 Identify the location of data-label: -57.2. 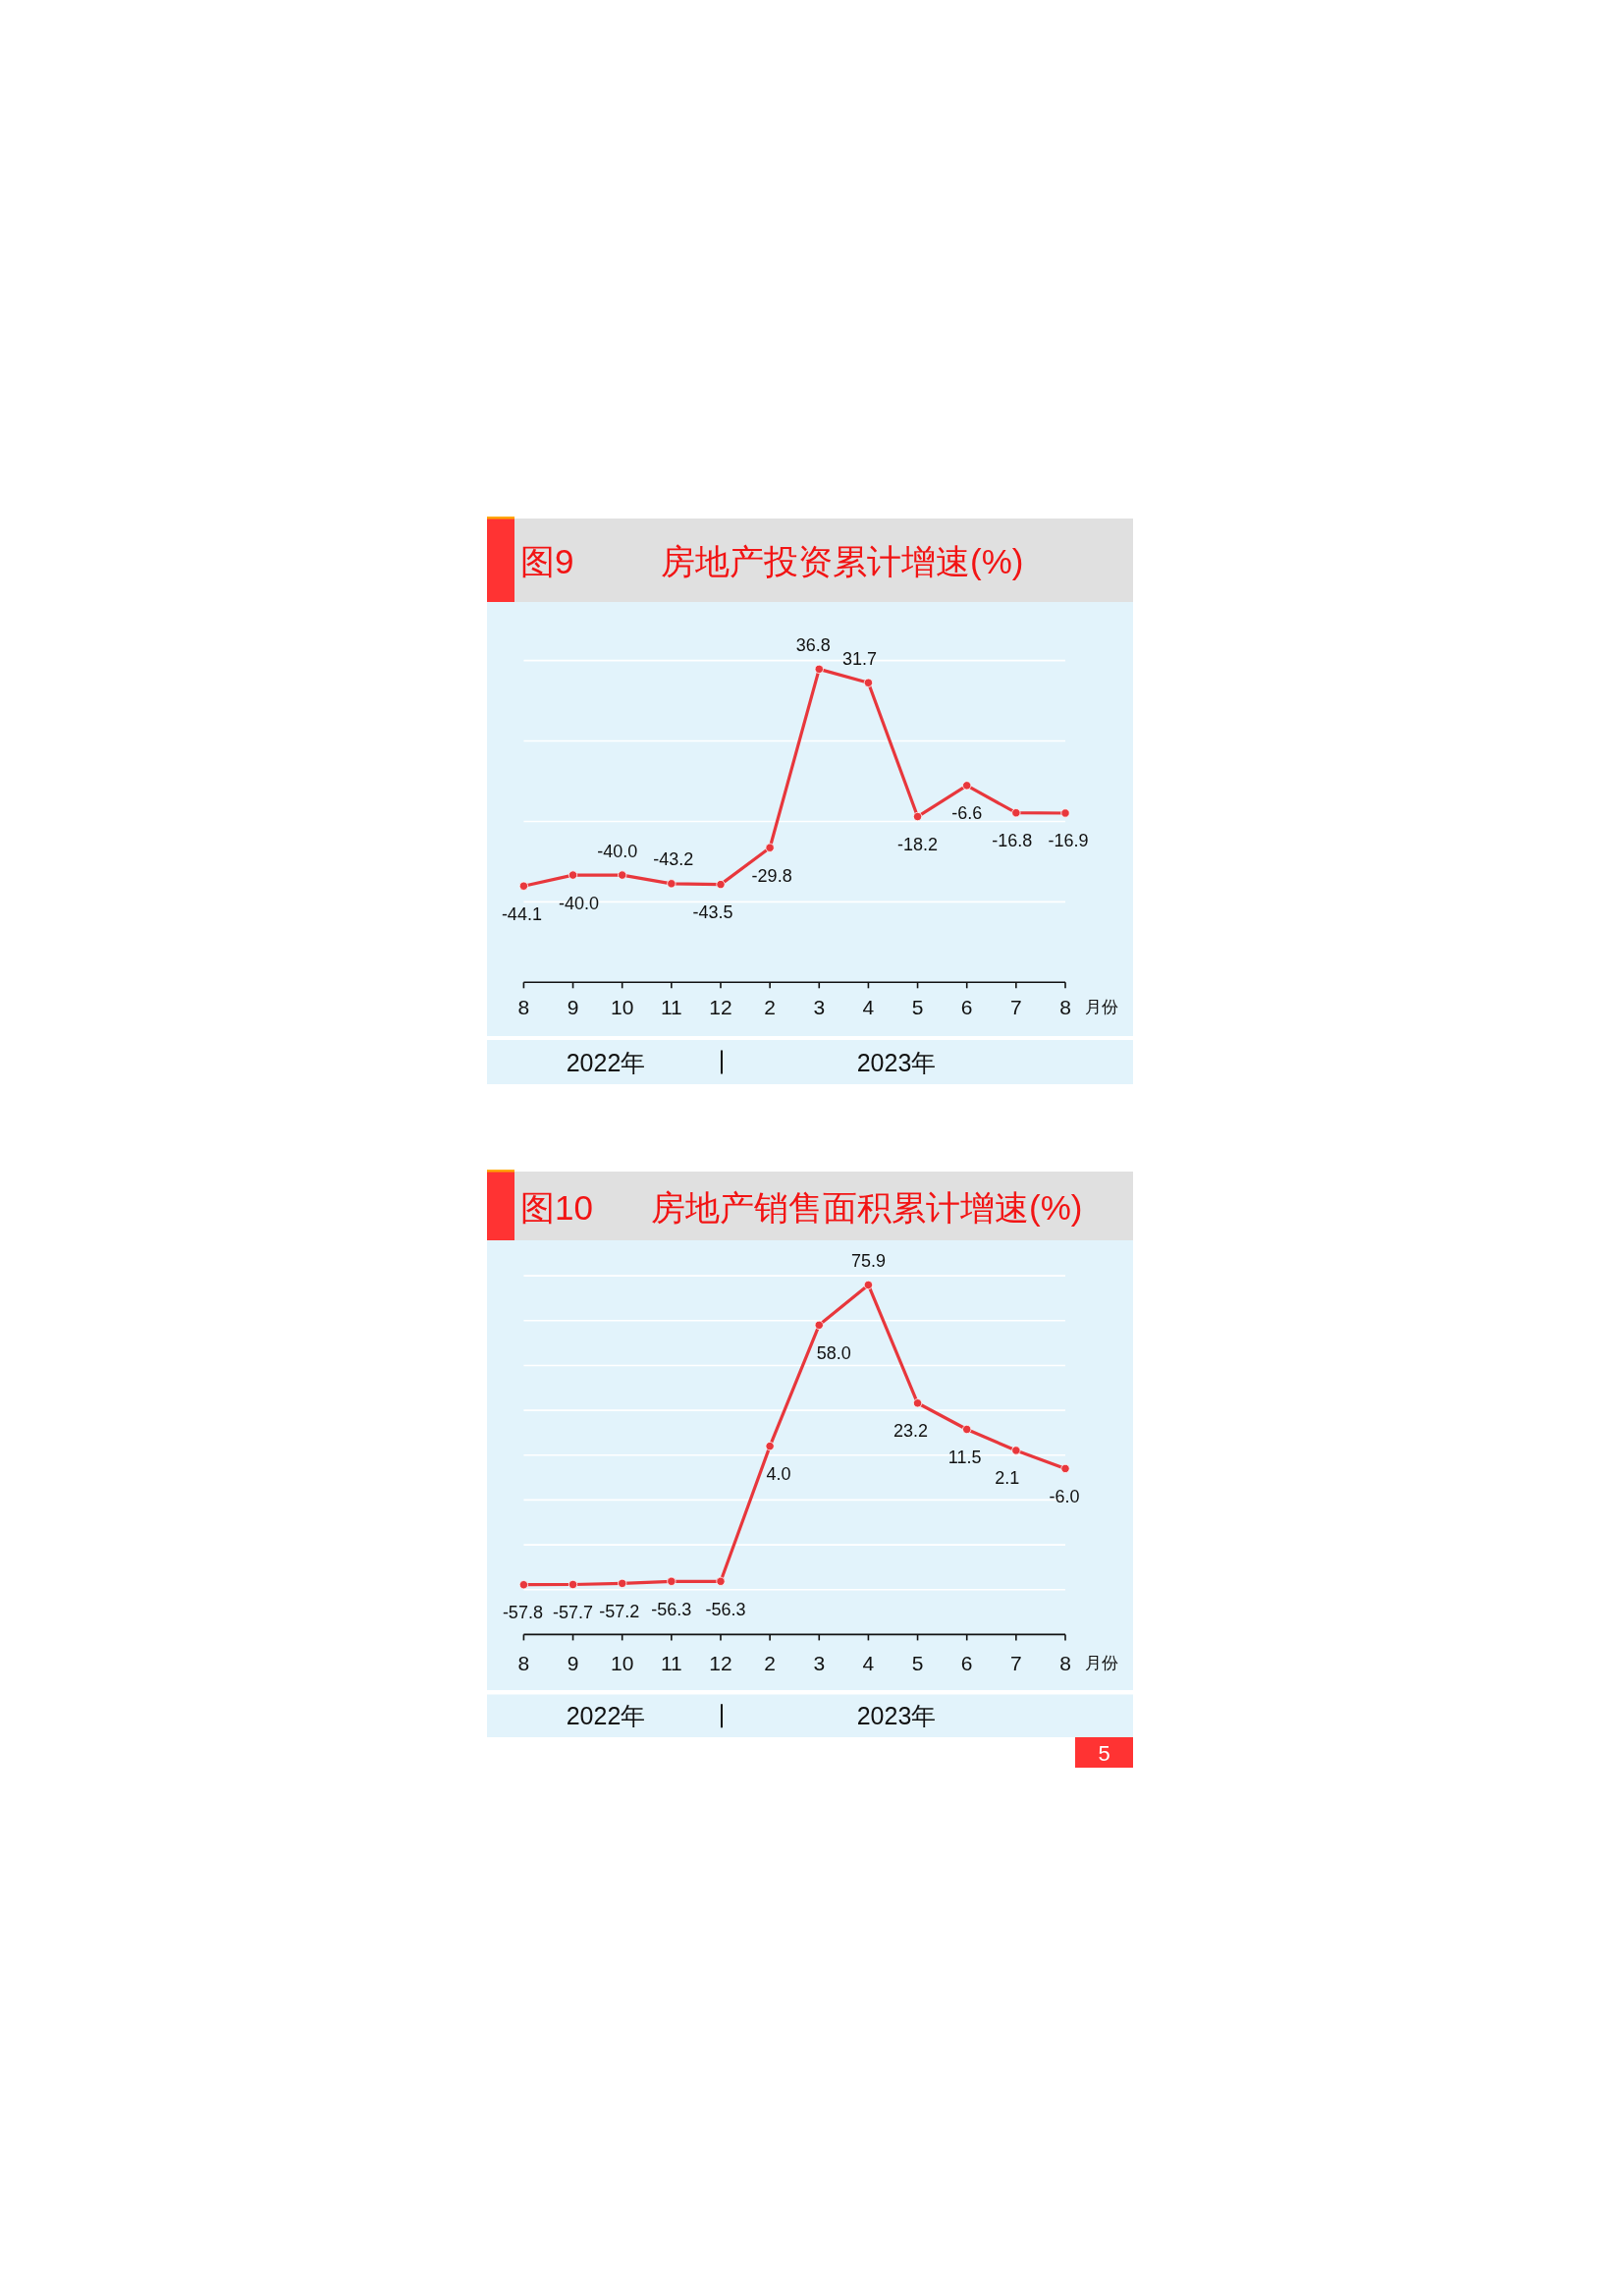
(619, 1611).